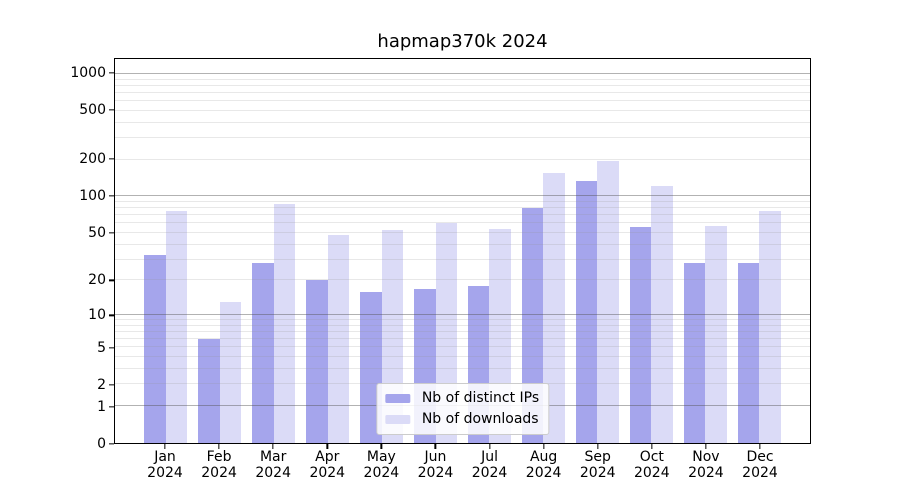 Image resolution: width=900 pixels, height=500 pixels. I want to click on x-tick-label: Nov 2024, so click(706, 465).